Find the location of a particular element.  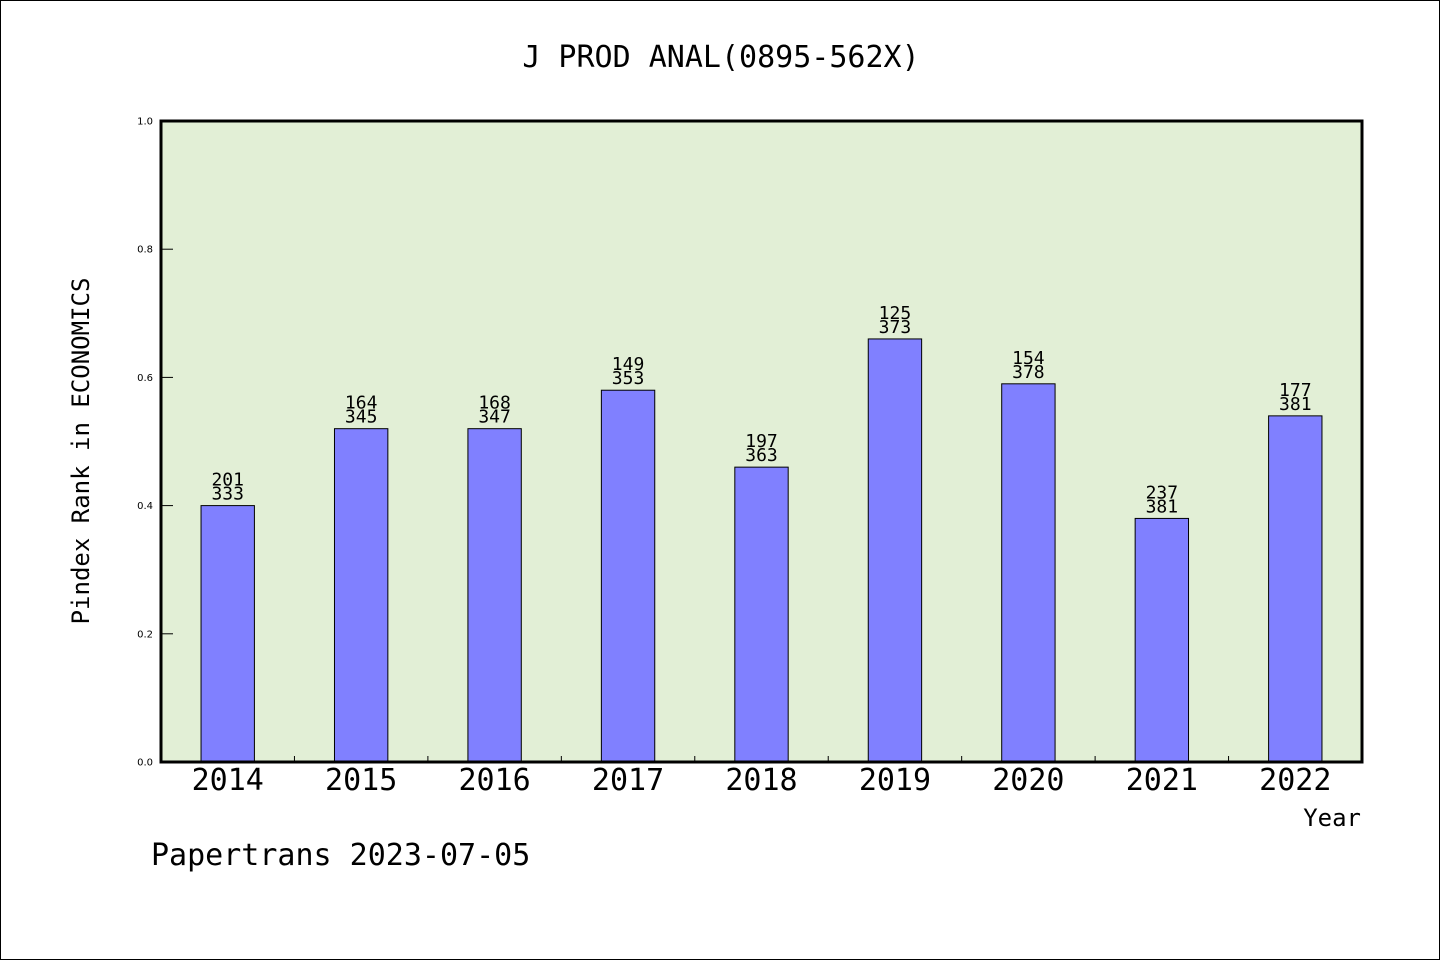

y-tick-label: 0.6 is located at coordinates (145, 378).